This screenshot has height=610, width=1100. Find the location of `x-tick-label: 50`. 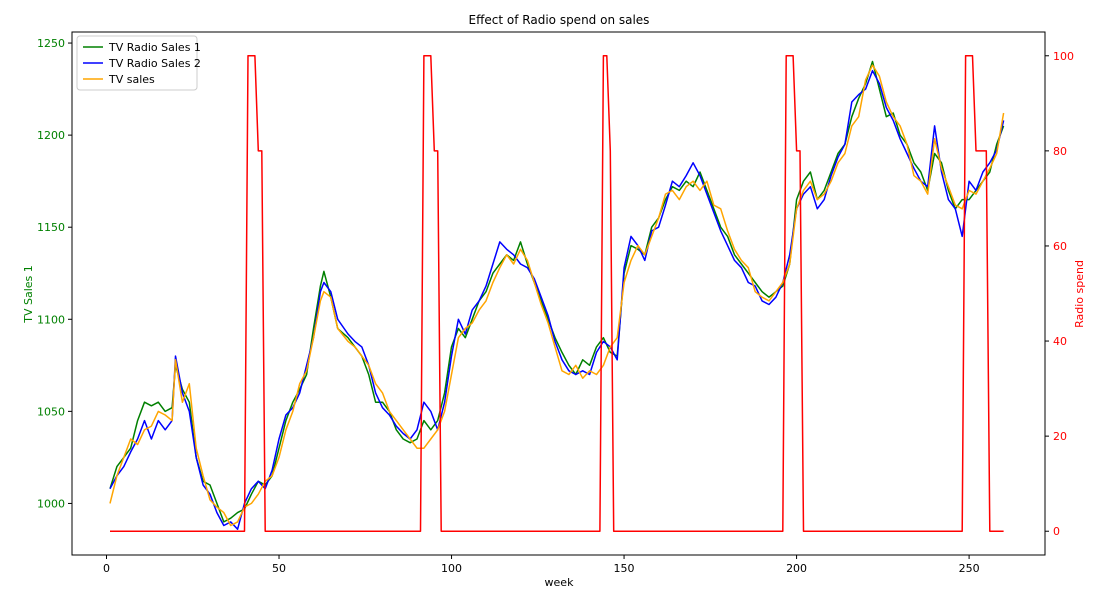

x-tick-label: 50 is located at coordinates (279, 568).